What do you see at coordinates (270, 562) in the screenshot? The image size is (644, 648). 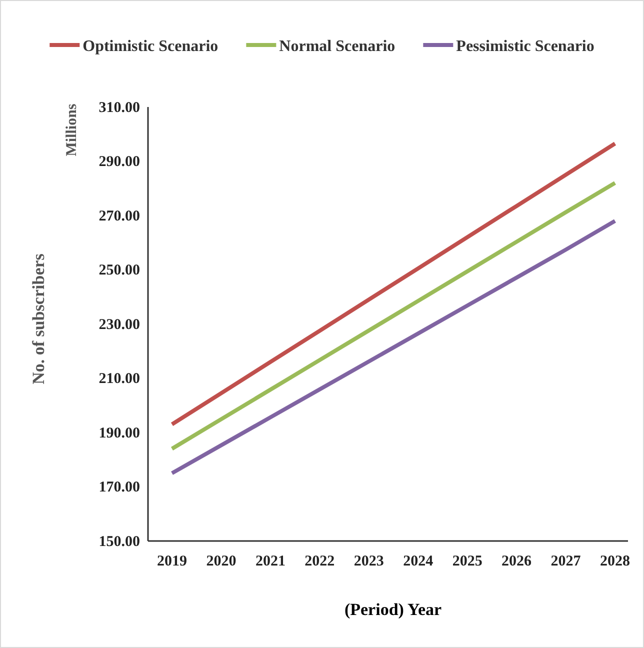 I see `x-tick-label: 2021` at bounding box center [270, 562].